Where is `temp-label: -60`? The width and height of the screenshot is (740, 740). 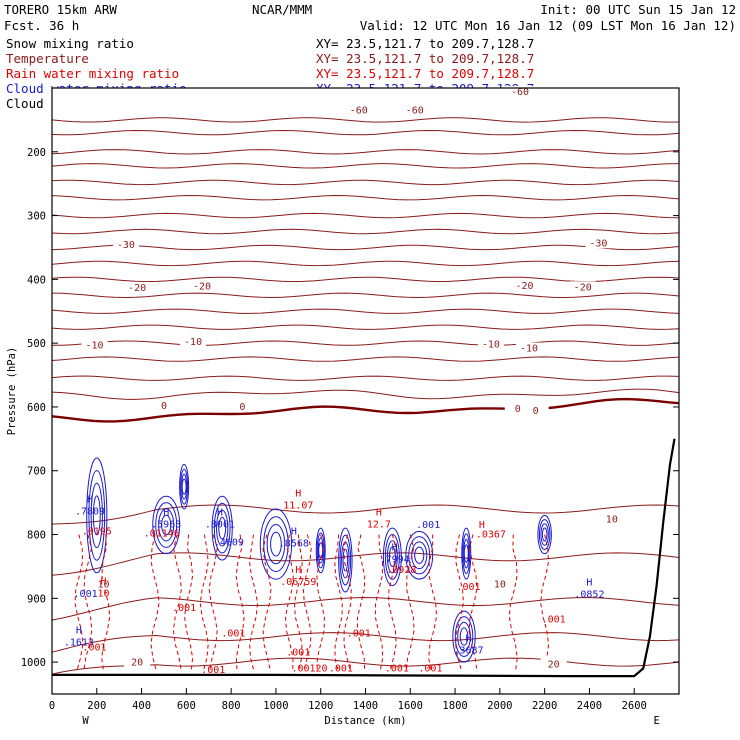
temp-label: -60 is located at coordinates (520, 92).